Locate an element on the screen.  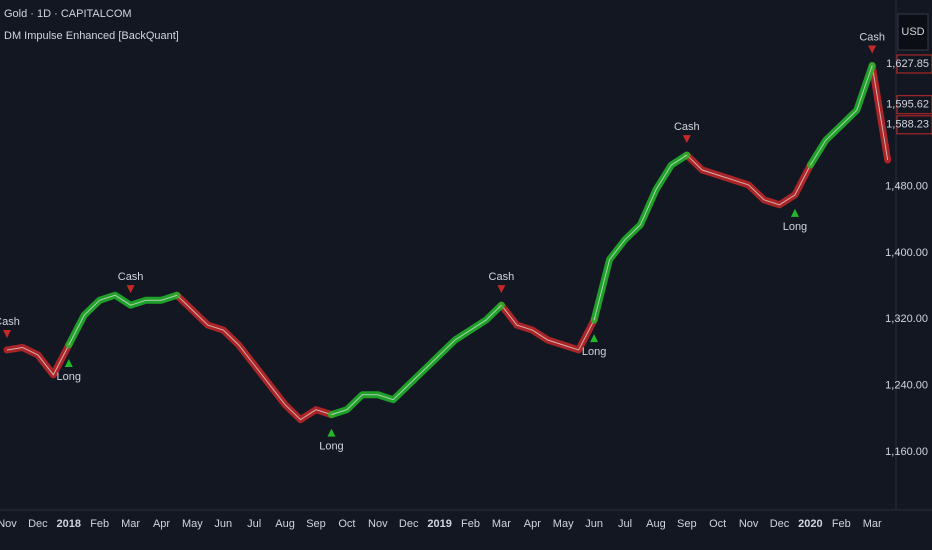
y-tick-label: 1,400.00 is located at coordinates (906, 253).